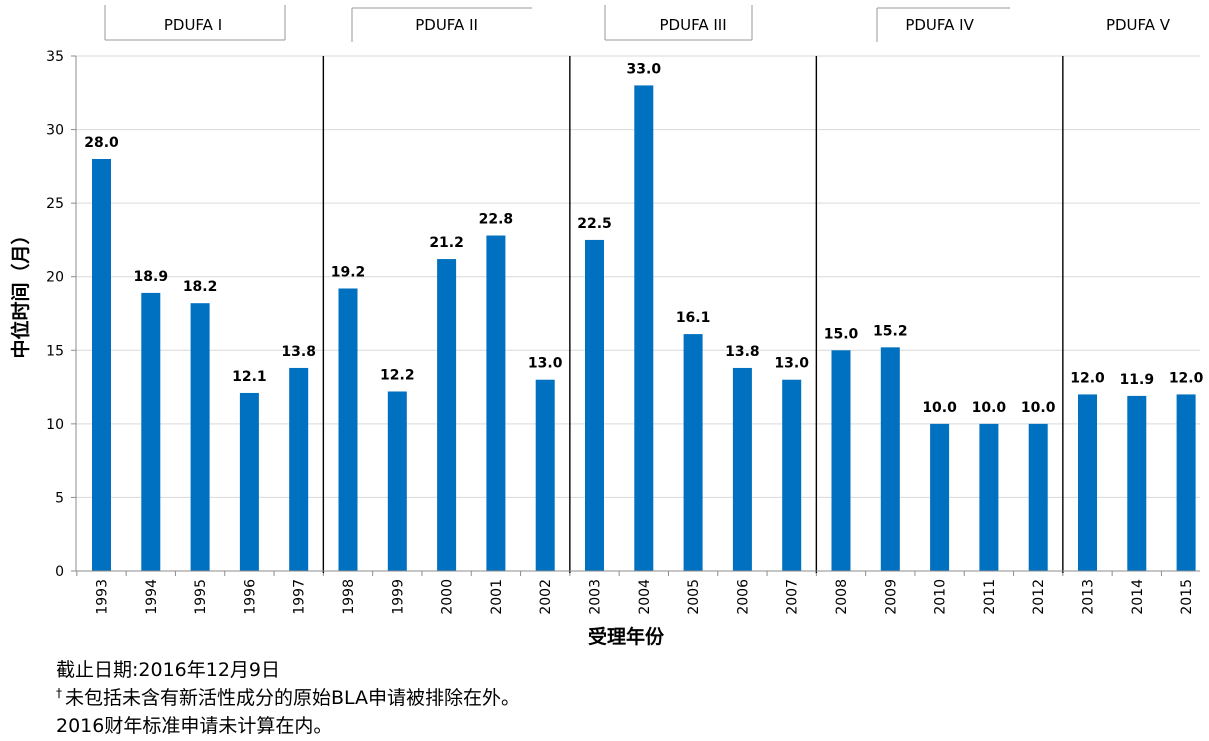 The height and width of the screenshot is (741, 1209). Describe the element at coordinates (55, 131) in the screenshot. I see `y-tick-label: 30` at that location.